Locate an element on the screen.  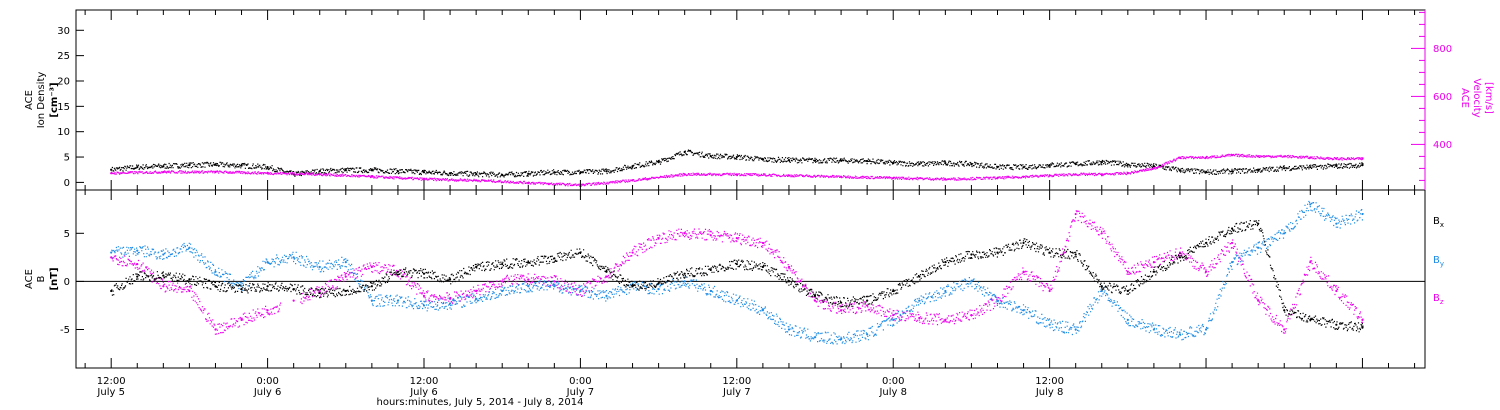
x-tick-time-1: 0:00 is located at coordinates (267, 381).